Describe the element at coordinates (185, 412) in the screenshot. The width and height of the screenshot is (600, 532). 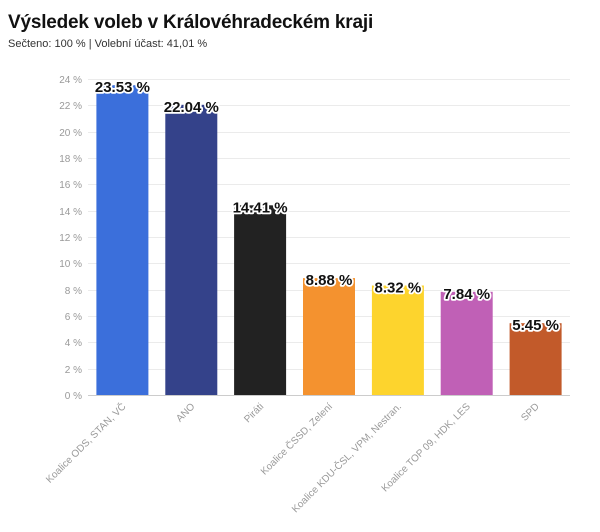
I see `x-tick-label: ANO` at that location.